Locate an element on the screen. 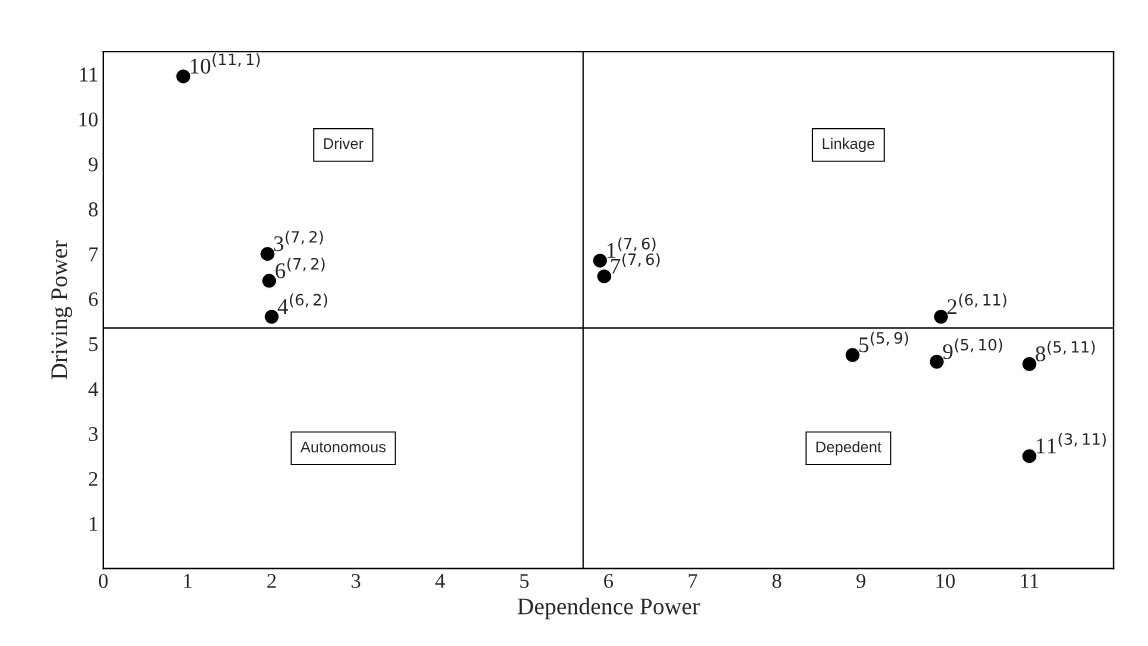 The image size is (1148, 646). y-tick-label: 10 is located at coordinates (88, 119).